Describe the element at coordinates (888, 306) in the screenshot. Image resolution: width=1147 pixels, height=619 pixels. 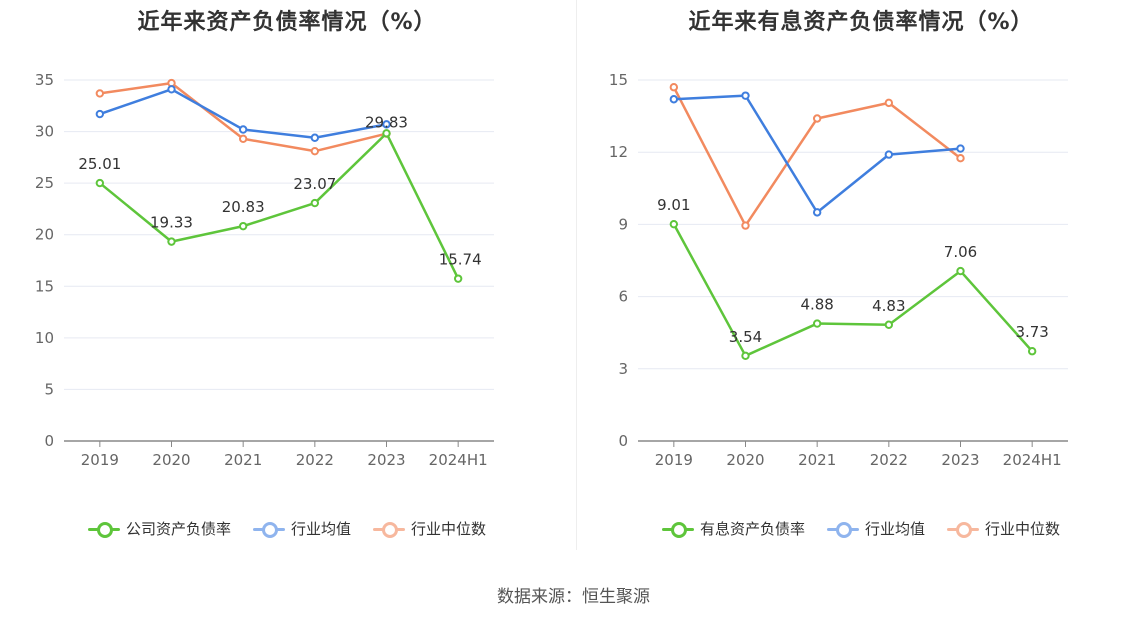
I see `data-label: 4.83` at that location.